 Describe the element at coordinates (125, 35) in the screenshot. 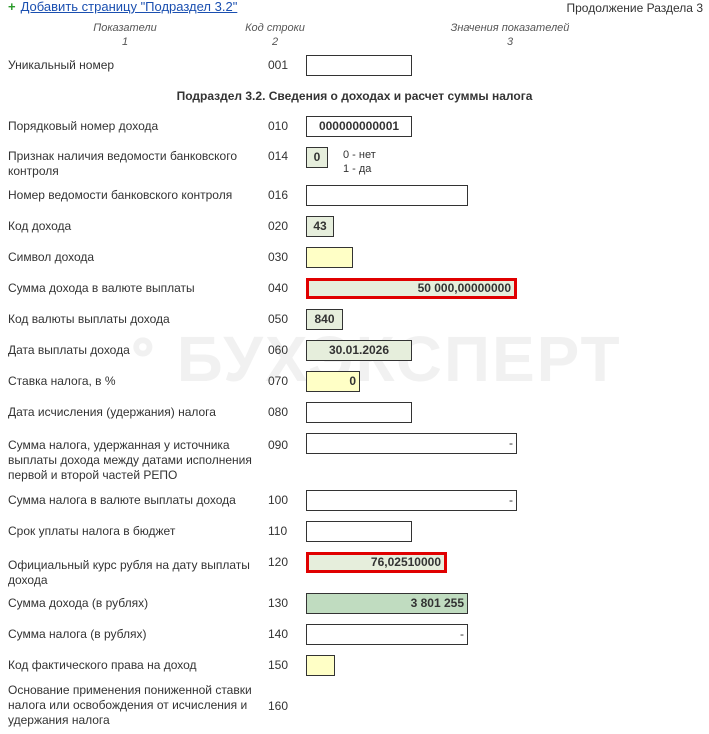

I see `column-header-indicators: Показатели 1` at that location.